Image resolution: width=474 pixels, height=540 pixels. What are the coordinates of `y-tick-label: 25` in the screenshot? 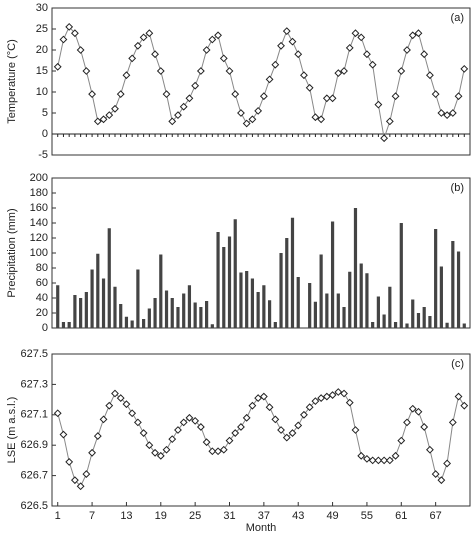 It's located at (42, 29).